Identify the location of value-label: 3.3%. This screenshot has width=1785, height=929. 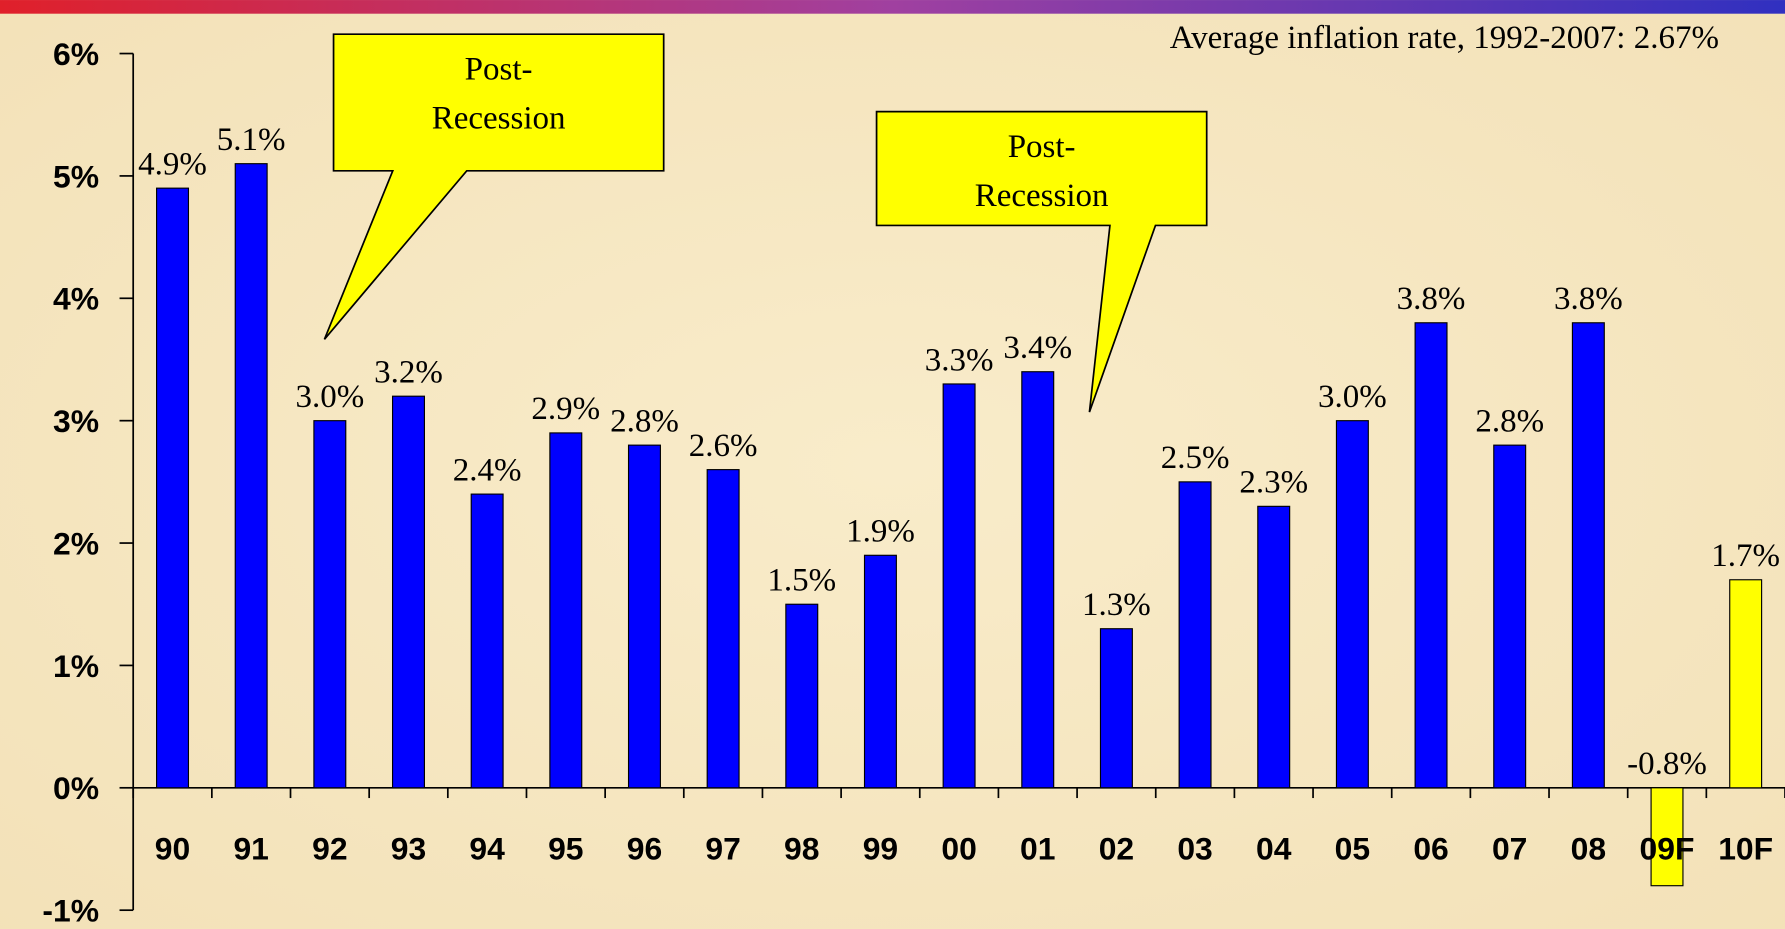
(959, 360).